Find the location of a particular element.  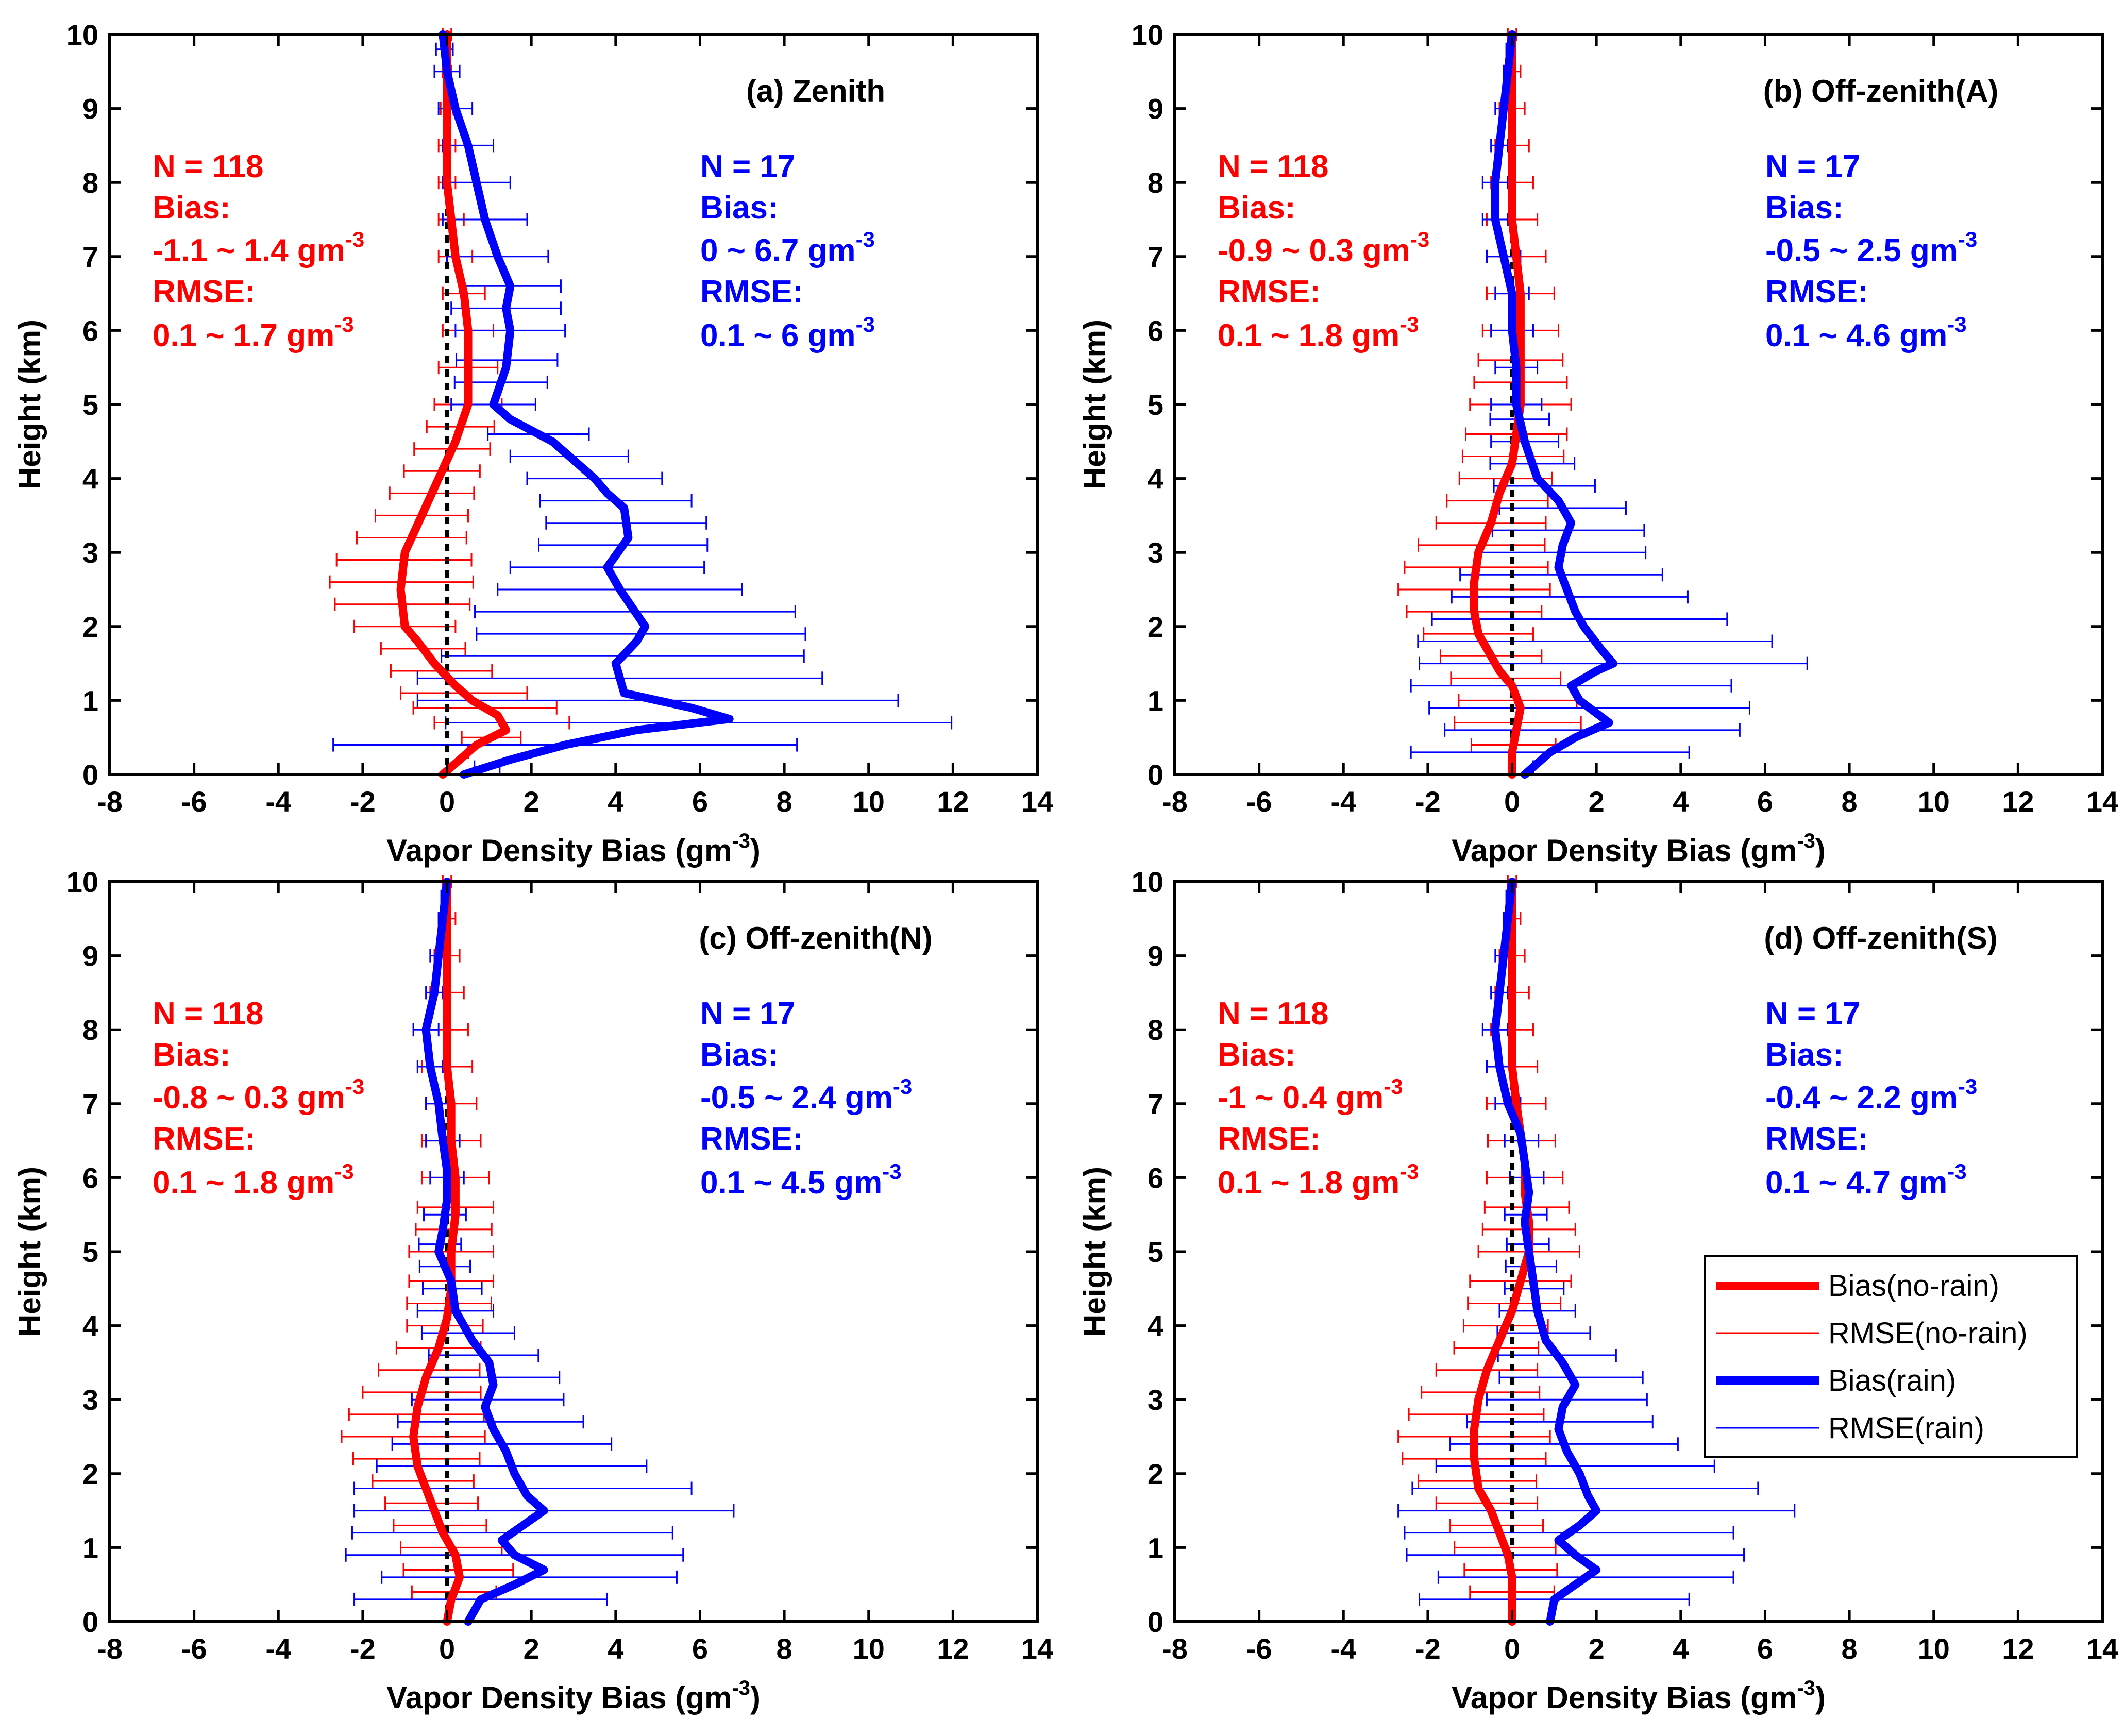

x-tick-label: 0 is located at coordinates (447, 801).